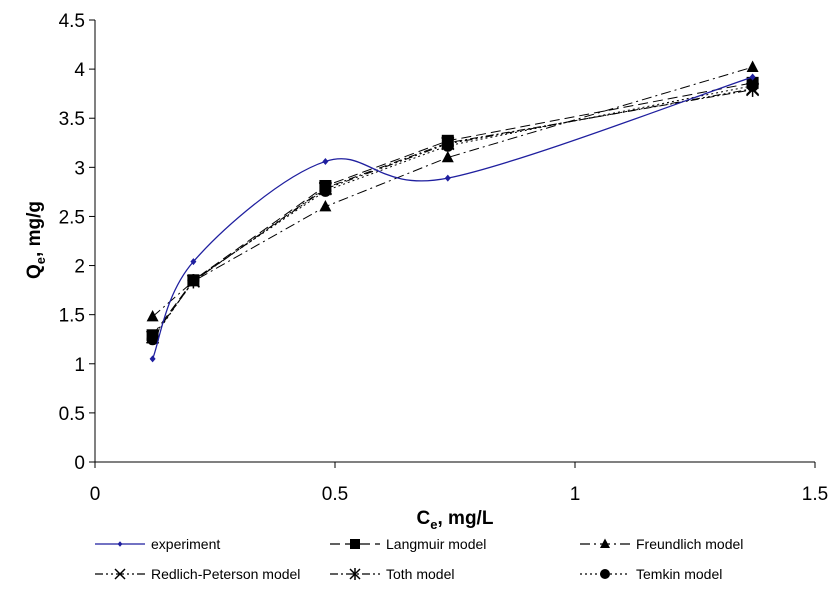 The width and height of the screenshot is (836, 592). What do you see at coordinates (424, 518) in the screenshot?
I see `x-axis-title-main: C` at bounding box center [424, 518].